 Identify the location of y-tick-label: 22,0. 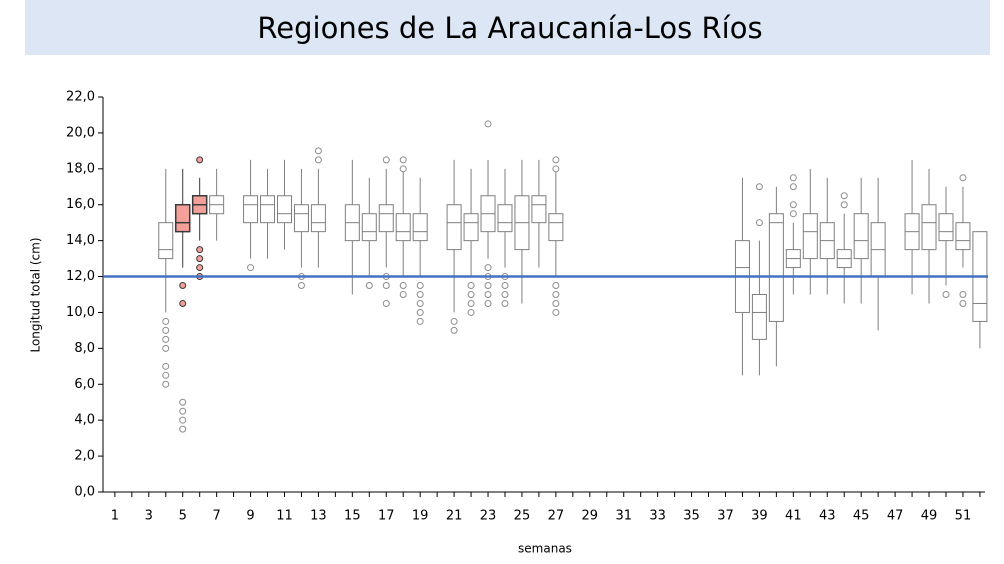
(80, 97).